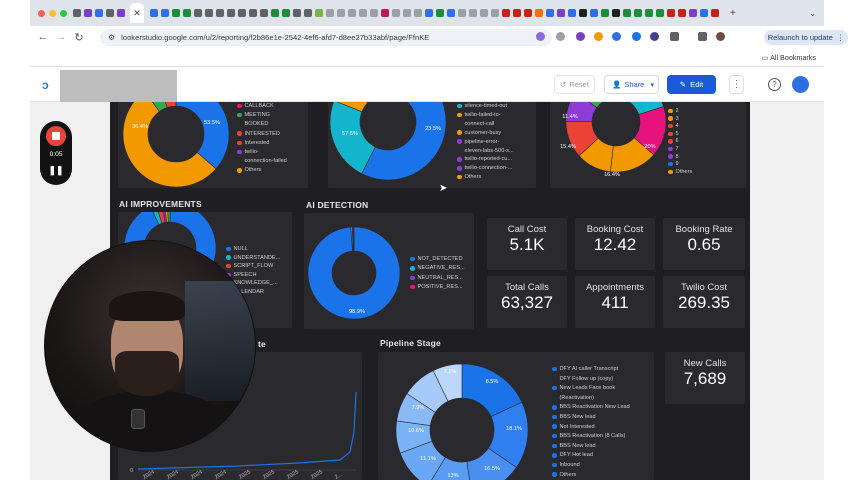  Describe the element at coordinates (43, 37) in the screenshot. I see `back-arrow-icon: ←` at that location.